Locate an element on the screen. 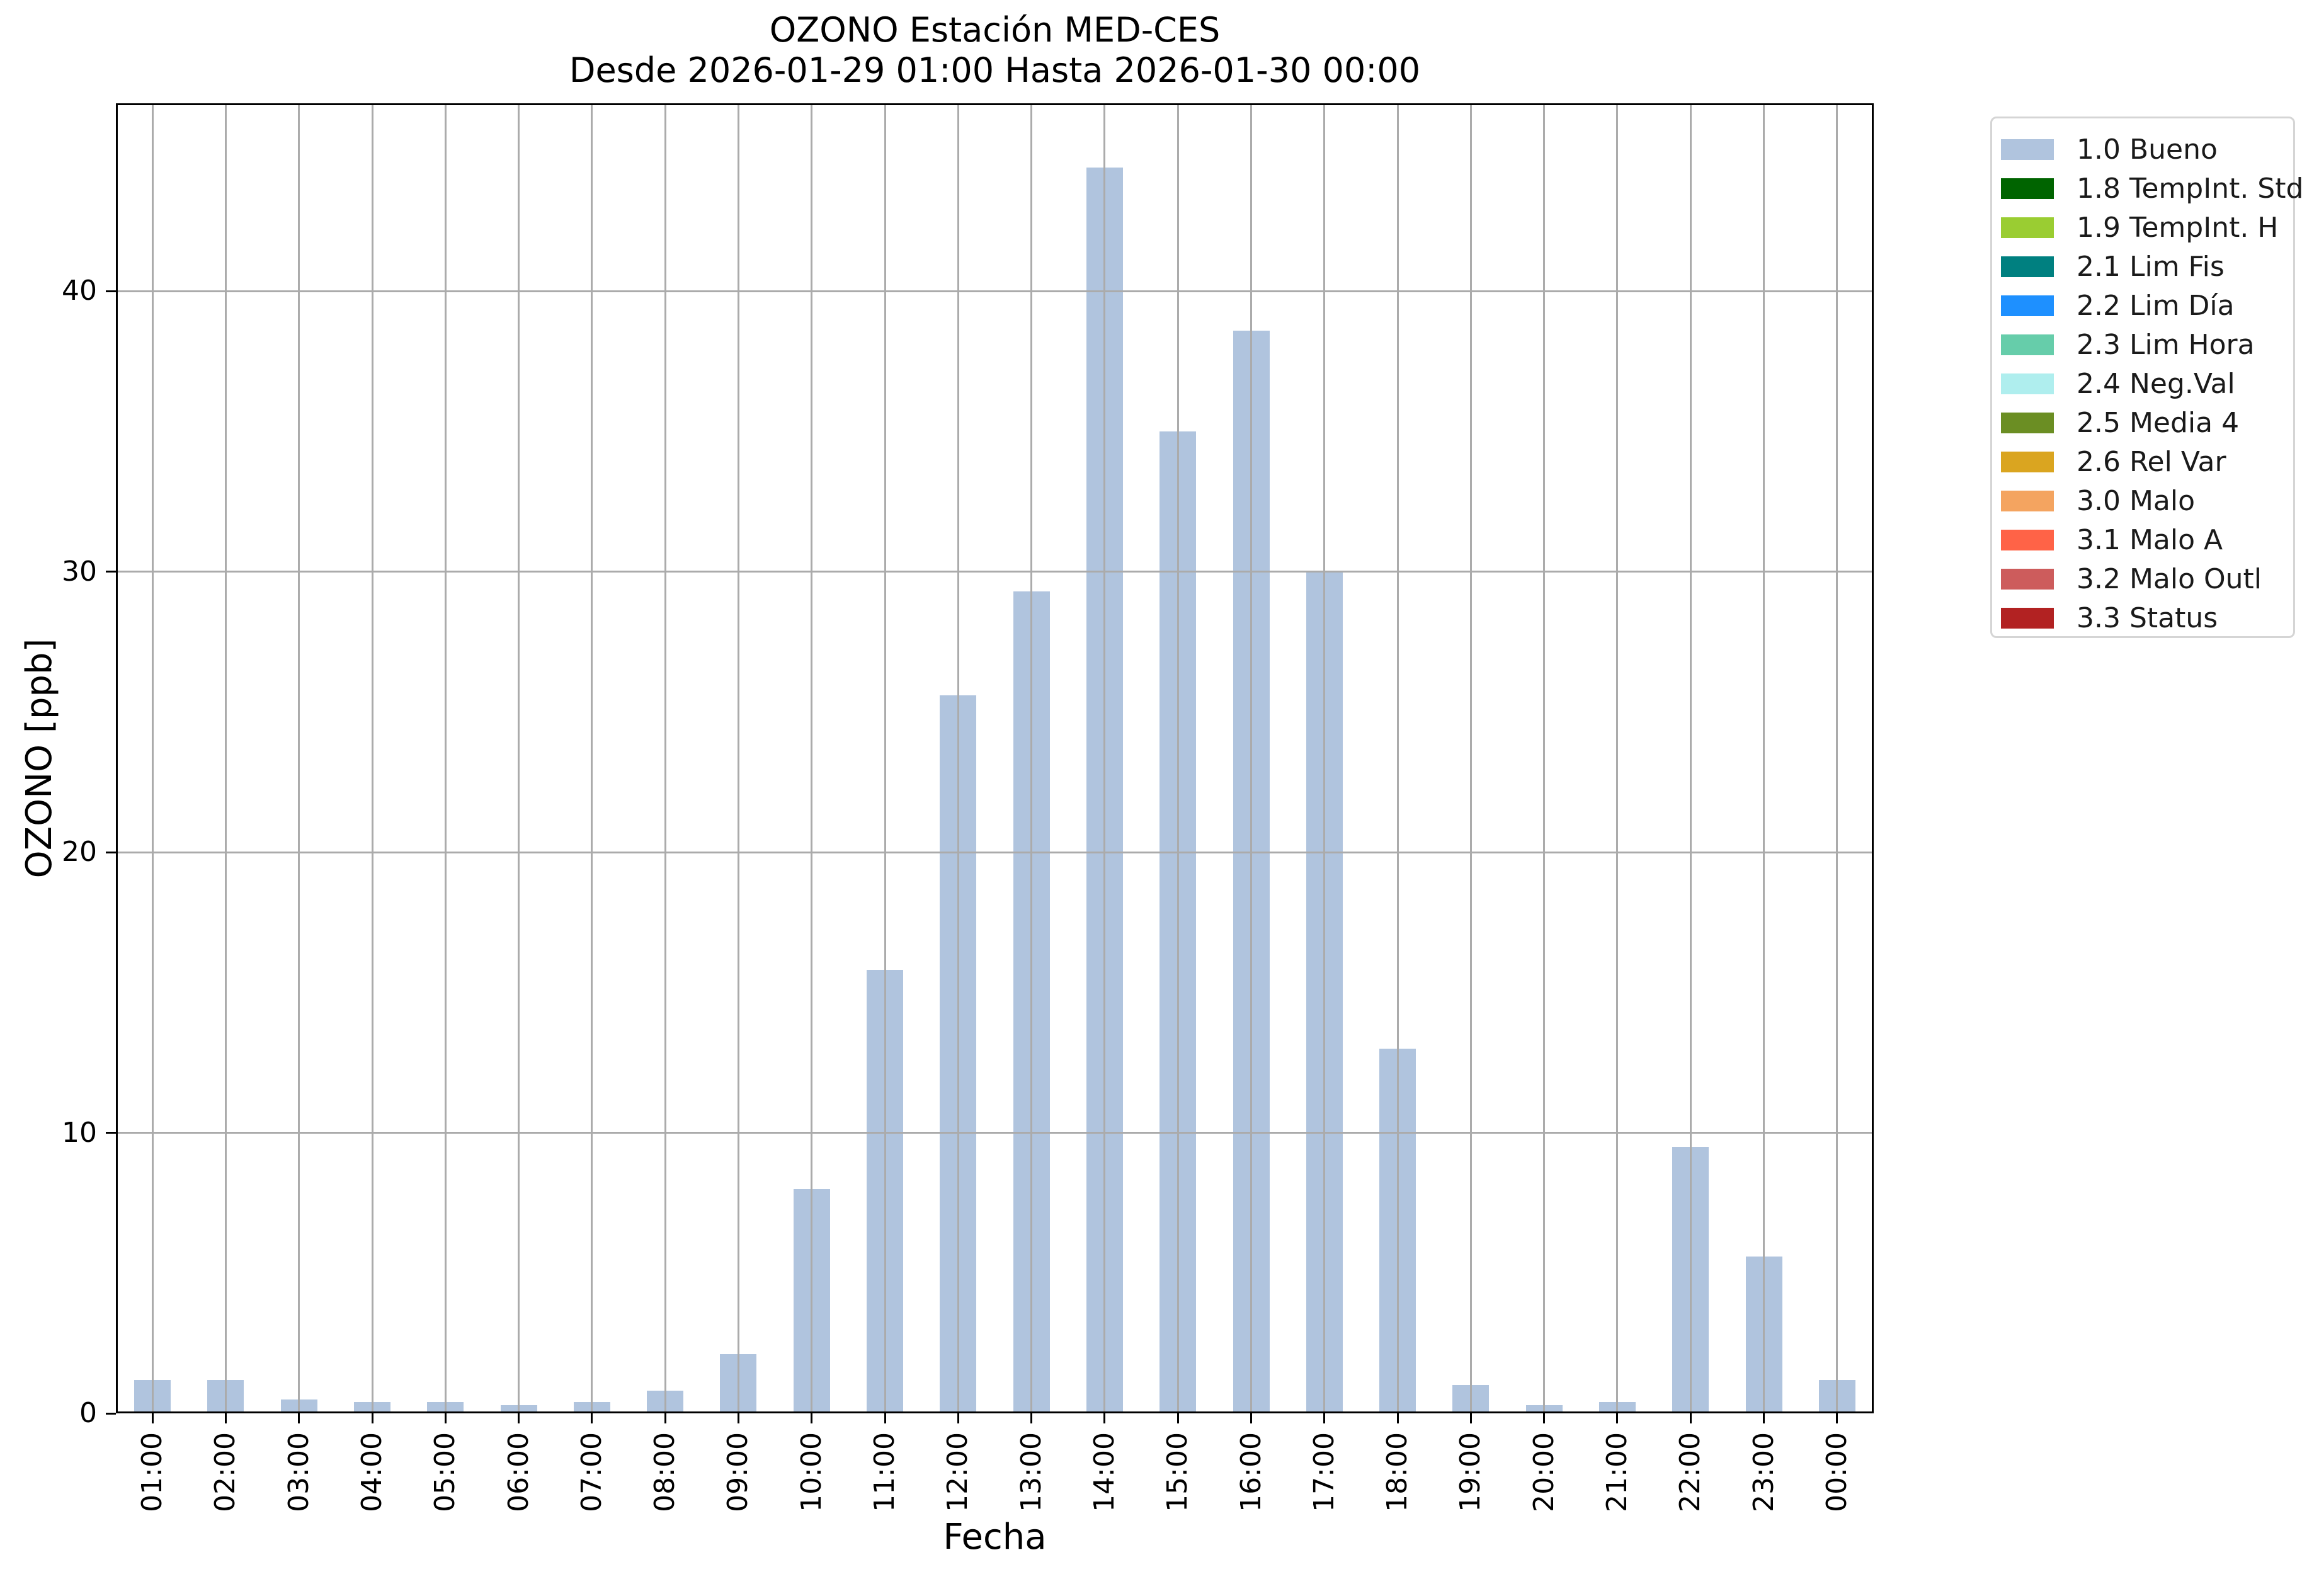 Image resolution: width=2319 pixels, height=1596 pixels. legend-item-3.0-malo: 3.0 Malo is located at coordinates (2147, 500).